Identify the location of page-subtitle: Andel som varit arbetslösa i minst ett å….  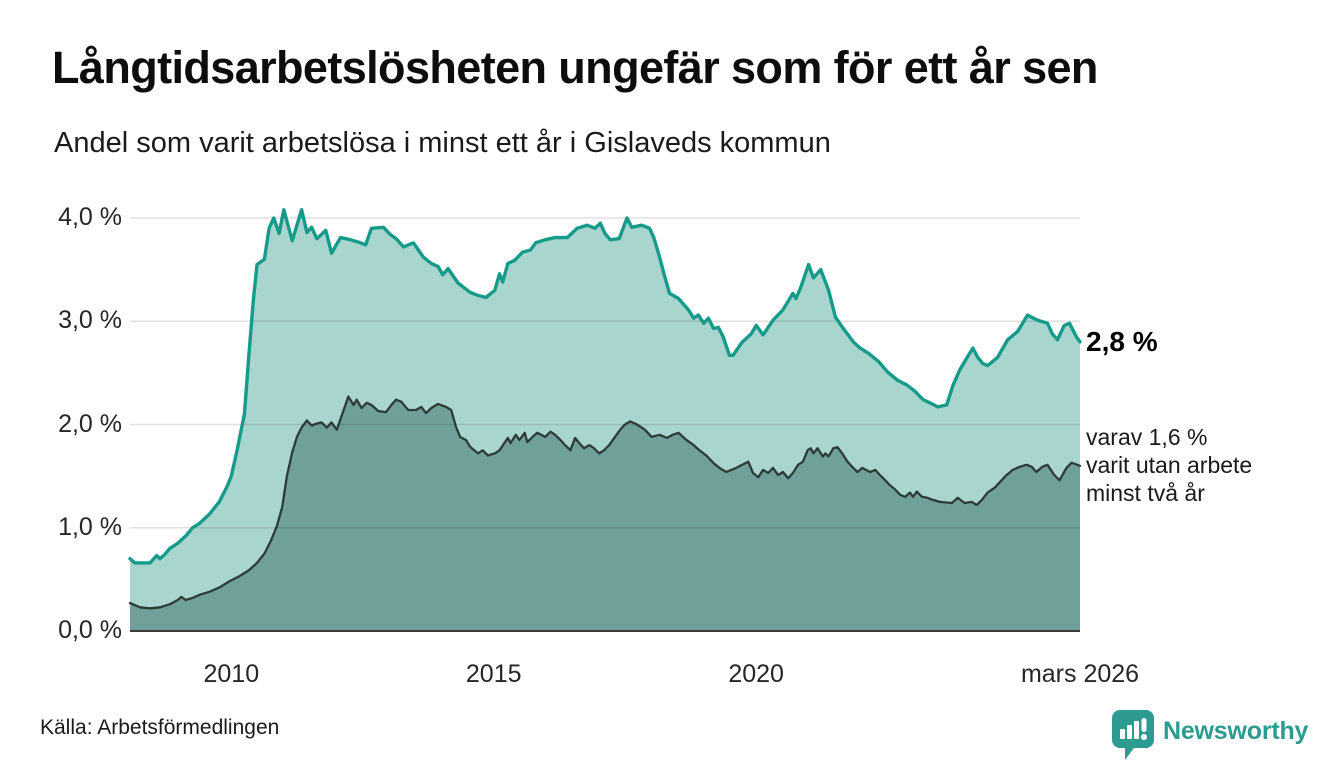
(442, 143).